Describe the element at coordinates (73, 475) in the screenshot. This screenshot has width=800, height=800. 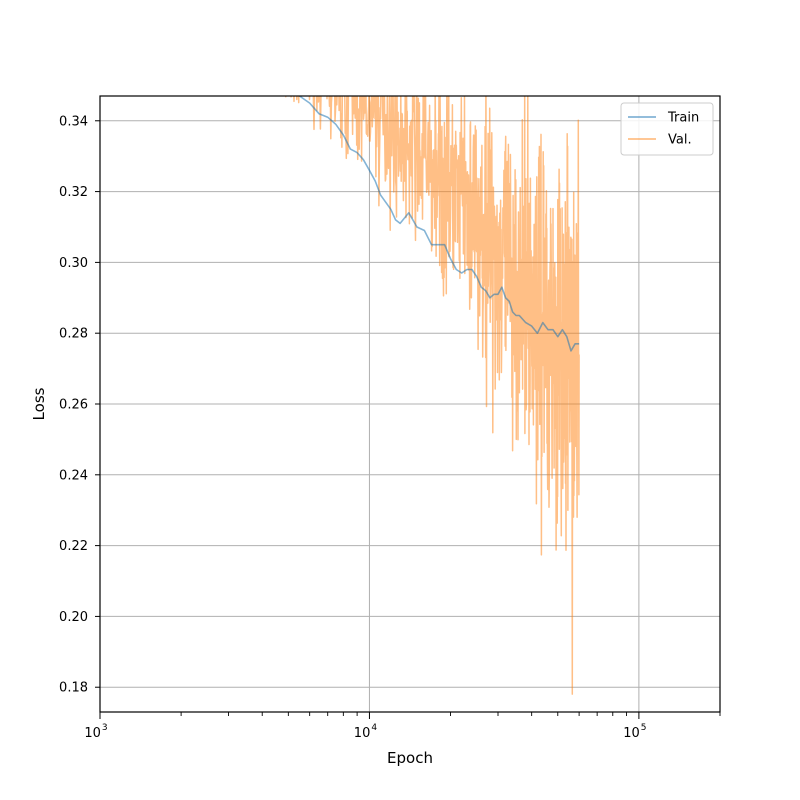
I see `y-tick-label: 0.24` at that location.